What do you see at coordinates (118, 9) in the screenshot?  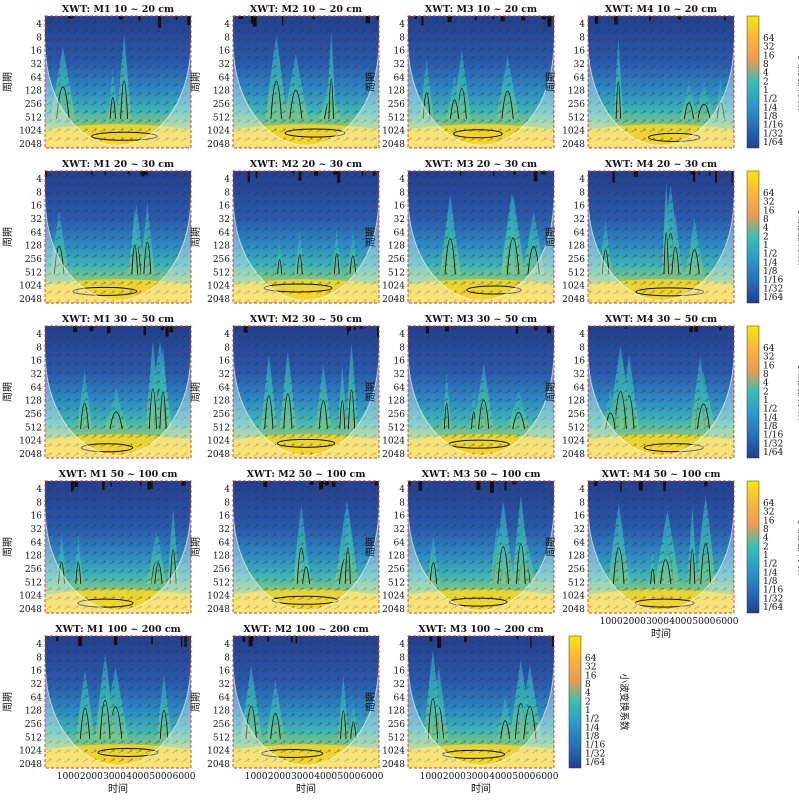 I see `panel-title: XWT: M1 10 ~ 20 cm` at bounding box center [118, 9].